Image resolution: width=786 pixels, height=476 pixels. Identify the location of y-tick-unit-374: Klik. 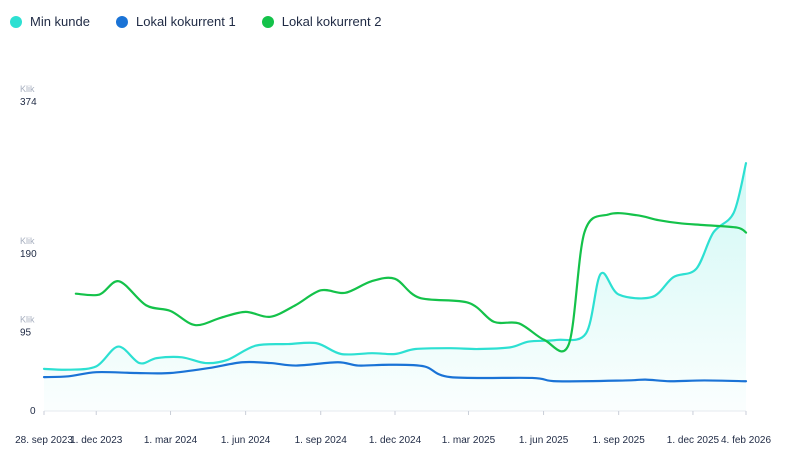
(27, 89).